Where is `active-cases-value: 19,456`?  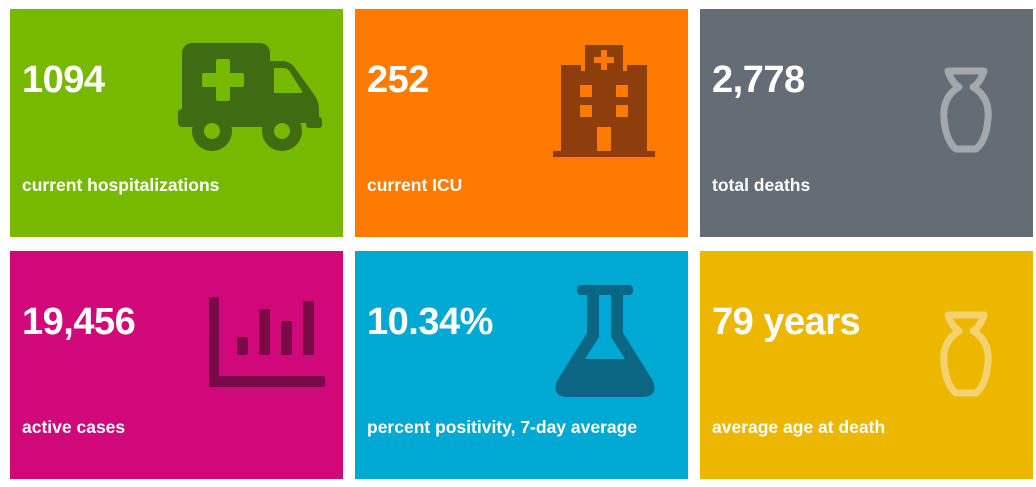 active-cases-value: 19,456 is located at coordinates (79, 322).